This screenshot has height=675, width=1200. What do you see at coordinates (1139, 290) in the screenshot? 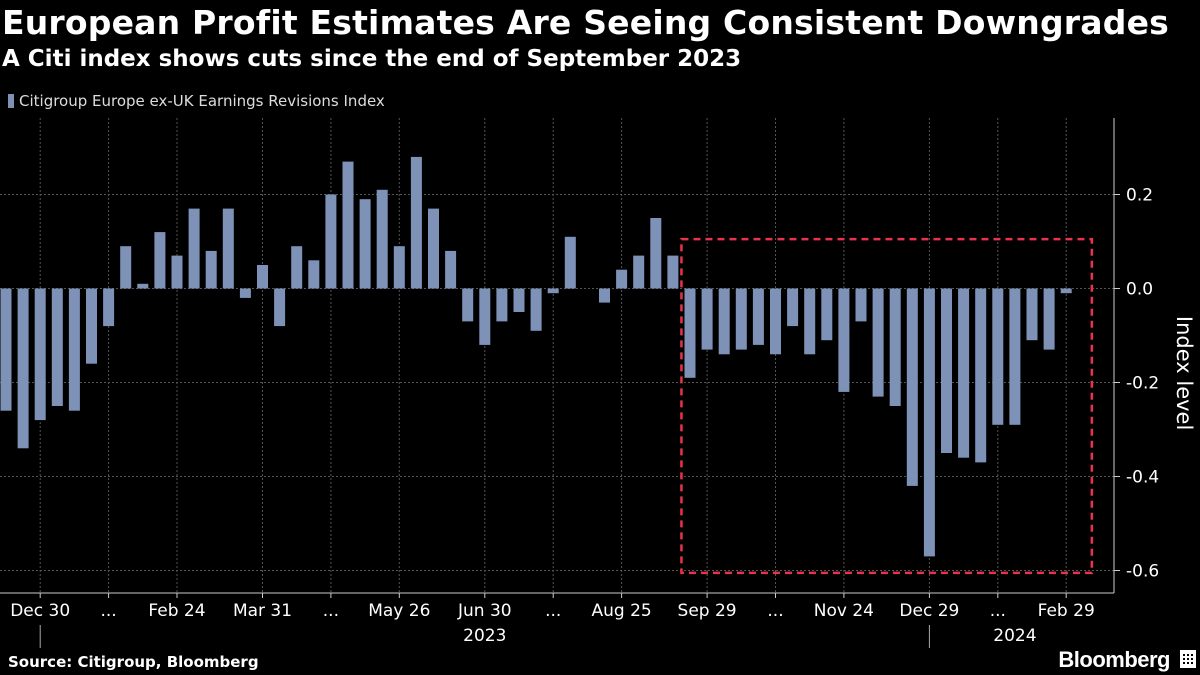
I see `y-tick-label: 0.0` at bounding box center [1139, 290].